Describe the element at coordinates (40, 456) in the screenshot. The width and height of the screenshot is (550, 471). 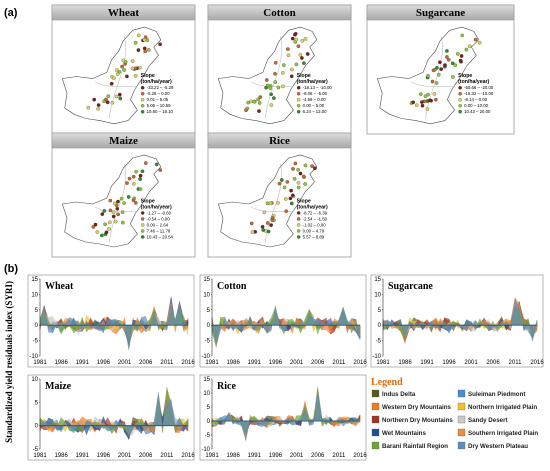
I see `x-tick-label: 1981` at that location.